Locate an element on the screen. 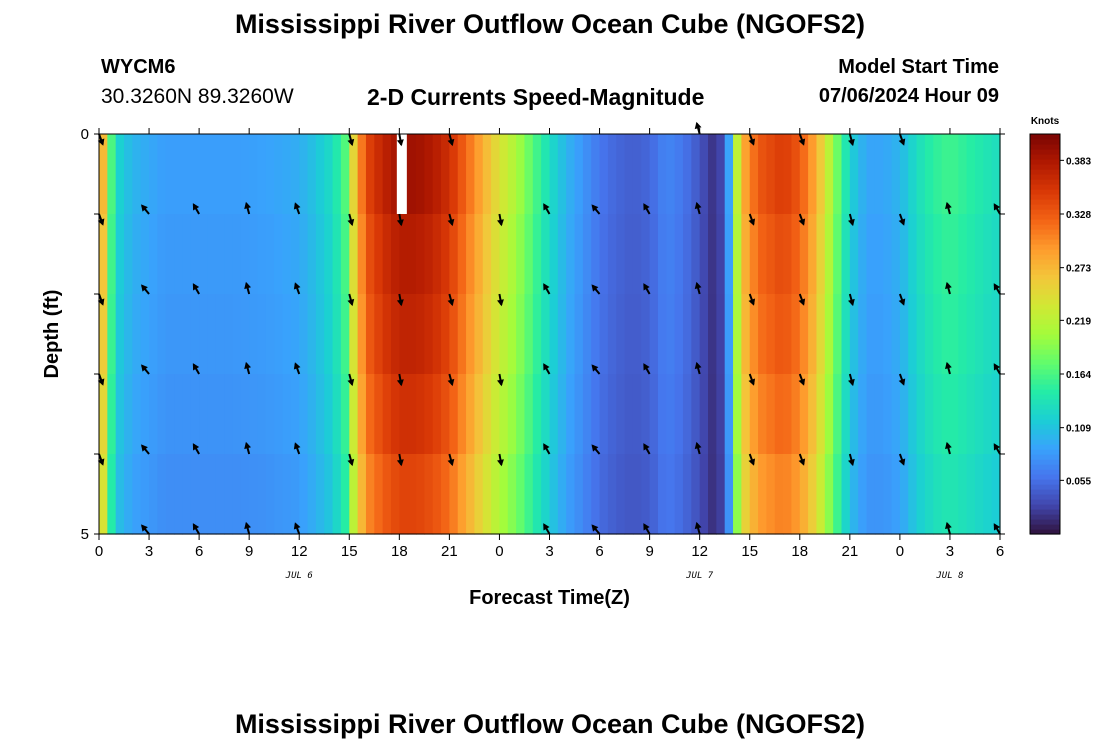 This screenshot has height=750, width=1100. x-tick-label: 18 is located at coordinates (799, 551).